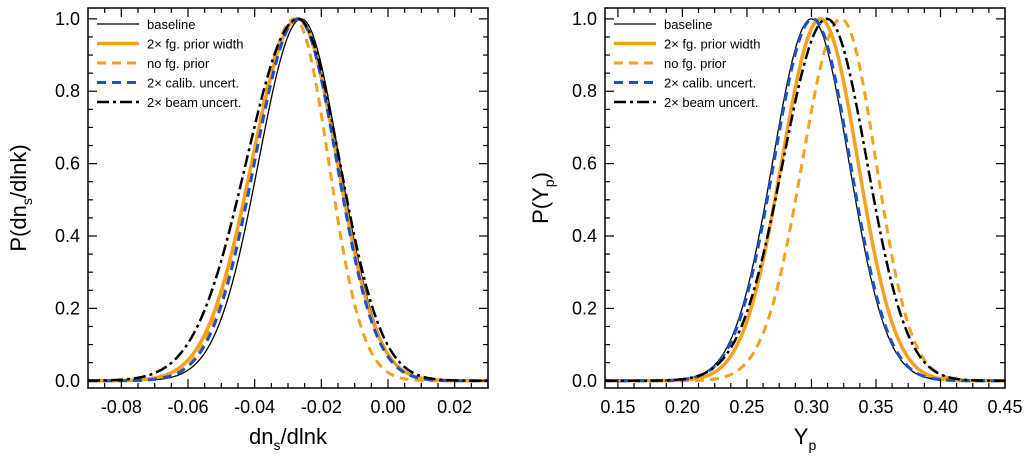 This screenshot has height=461, width=1036. I want to click on x-axis-title: Yp, so click(805, 438).